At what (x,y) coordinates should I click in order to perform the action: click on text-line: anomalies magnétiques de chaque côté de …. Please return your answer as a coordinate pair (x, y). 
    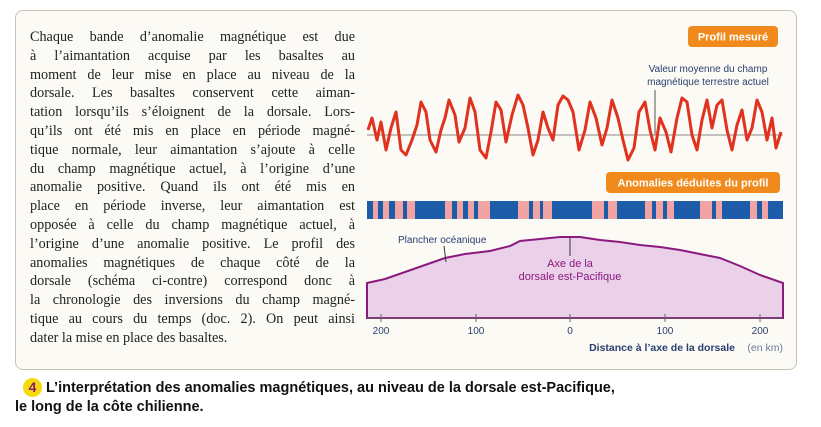
    Looking at the image, I should click on (192, 262).